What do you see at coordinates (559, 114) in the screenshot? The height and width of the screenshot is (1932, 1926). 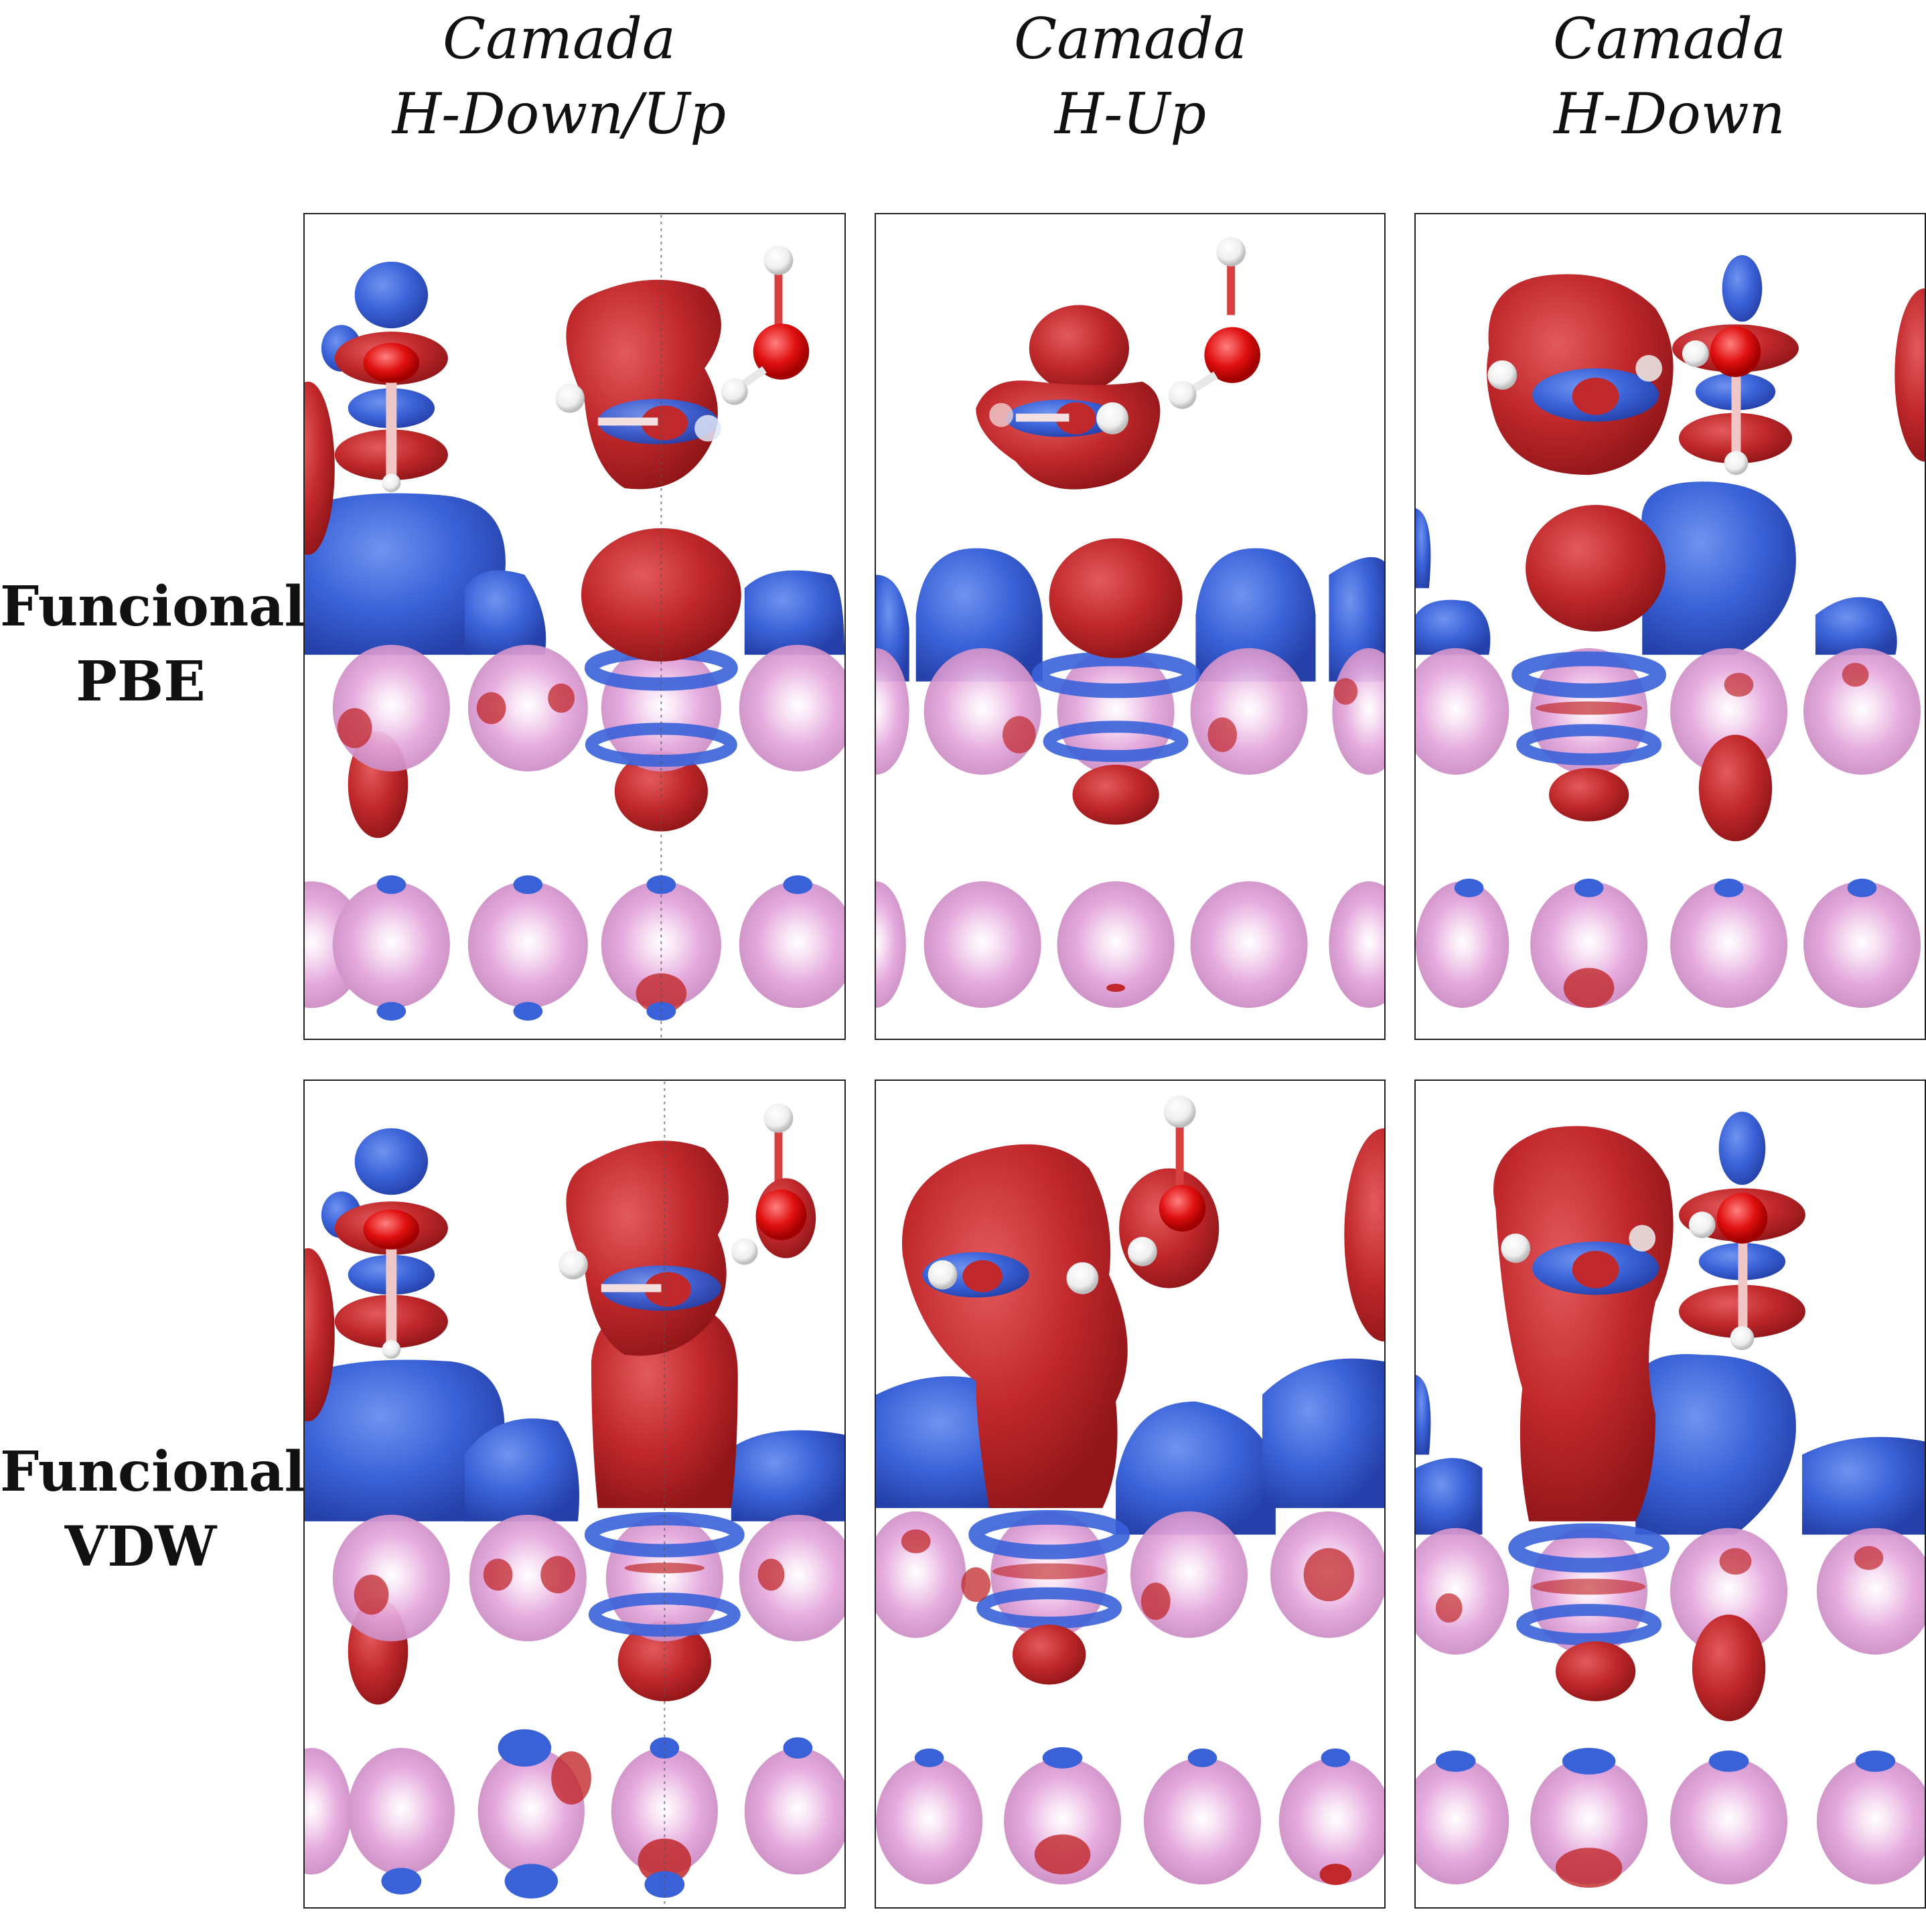 I see `column-title-line2: H-Down/Up` at bounding box center [559, 114].